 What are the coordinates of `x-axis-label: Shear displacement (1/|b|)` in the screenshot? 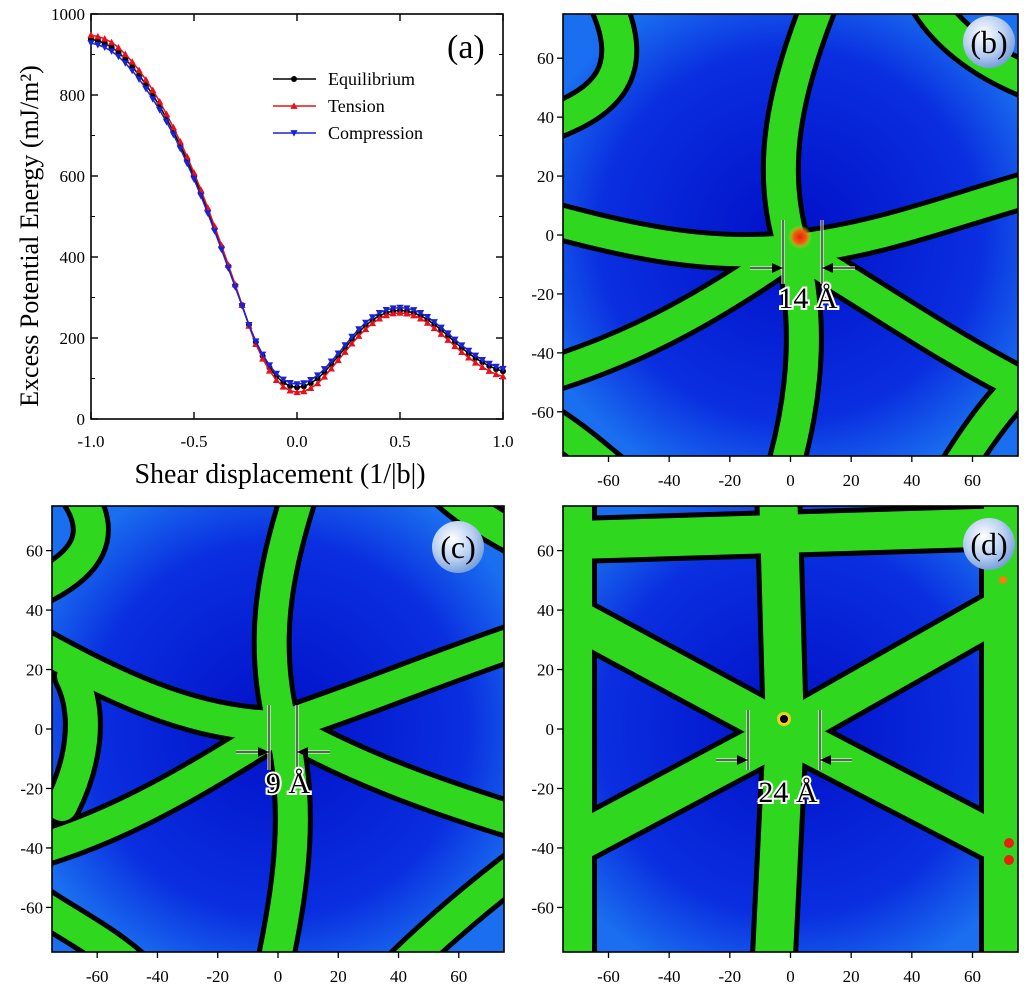 It's located at (279, 474).